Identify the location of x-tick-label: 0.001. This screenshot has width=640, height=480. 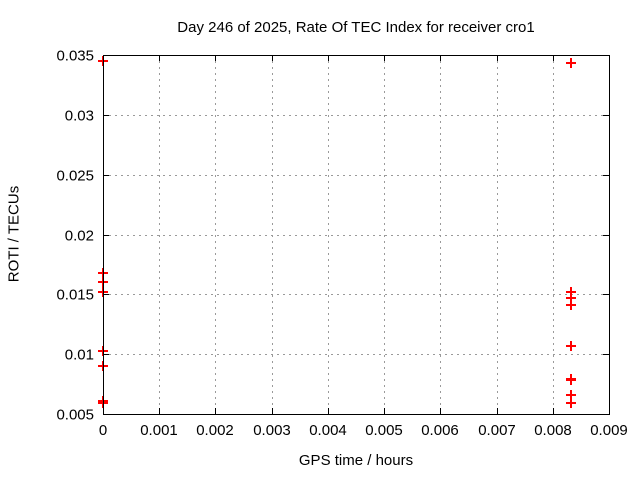
(159, 430).